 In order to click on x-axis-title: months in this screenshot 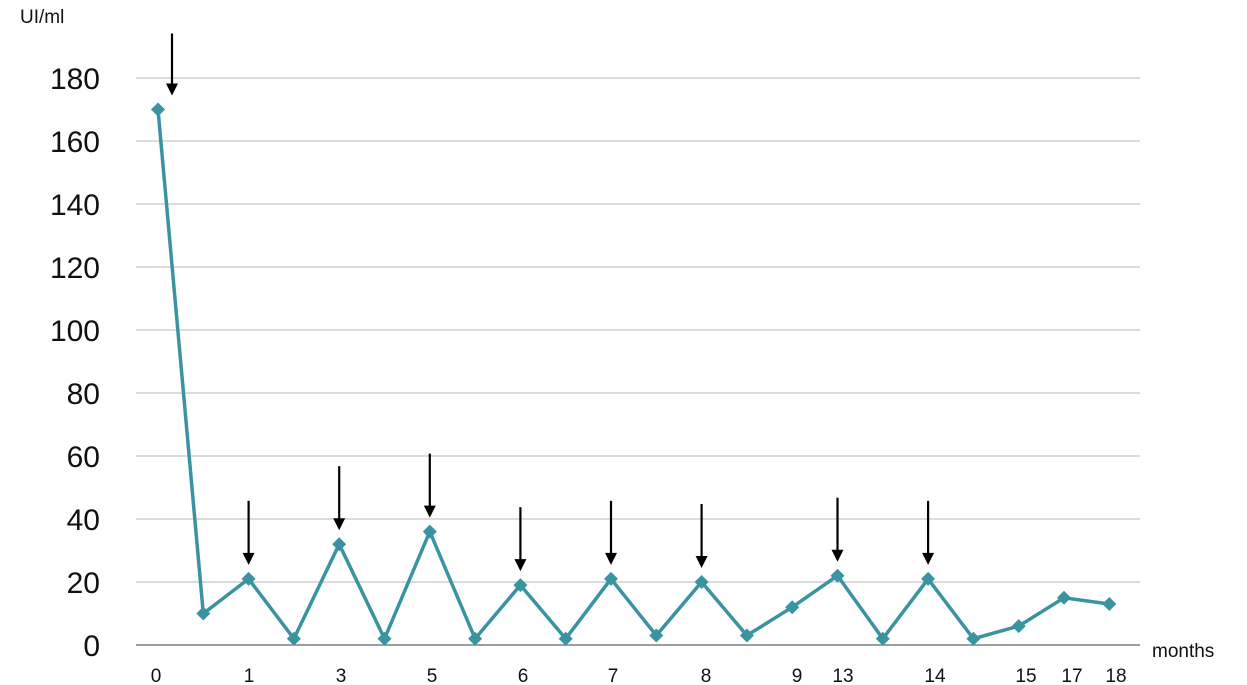, I will do `click(1183, 651)`.